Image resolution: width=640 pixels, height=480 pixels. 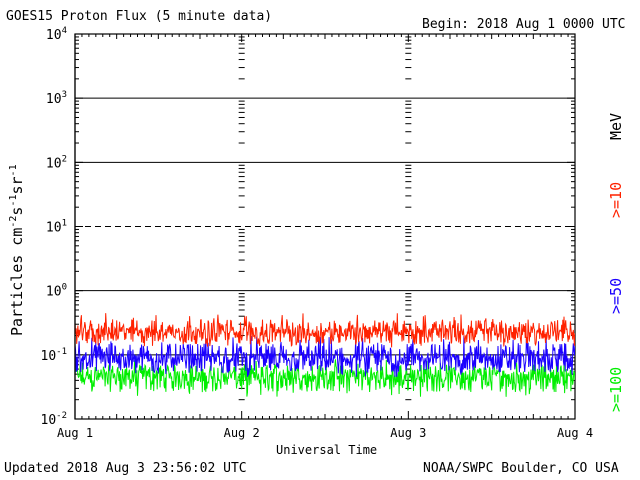 I want to click on series-line-gte50, so click(x=325, y=356).